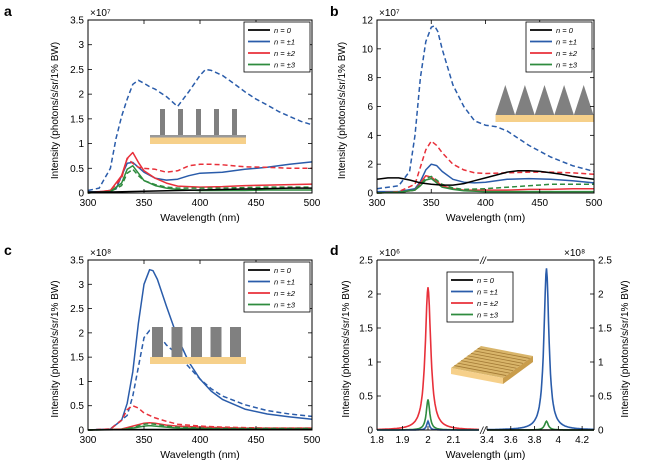 The image size is (659, 469). What do you see at coordinates (389, 13) in the screenshot?
I see `y-exponent: ×10⁷` at bounding box center [389, 13].